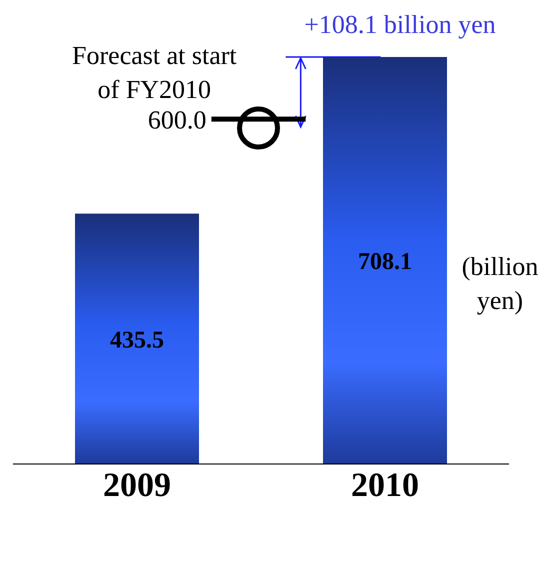  What do you see at coordinates (137, 485) in the screenshot?
I see `x-tick-label: 2009` at bounding box center [137, 485].